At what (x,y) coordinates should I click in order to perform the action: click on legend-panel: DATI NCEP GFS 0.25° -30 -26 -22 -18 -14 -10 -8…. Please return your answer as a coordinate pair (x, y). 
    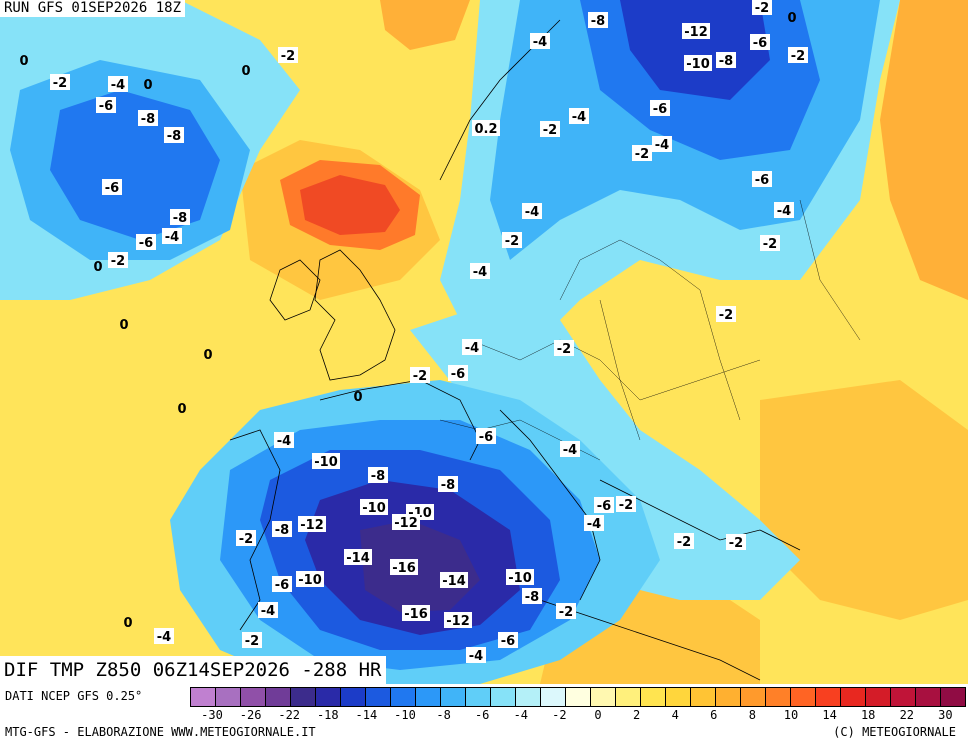
    Looking at the image, I should click on (484, 714).